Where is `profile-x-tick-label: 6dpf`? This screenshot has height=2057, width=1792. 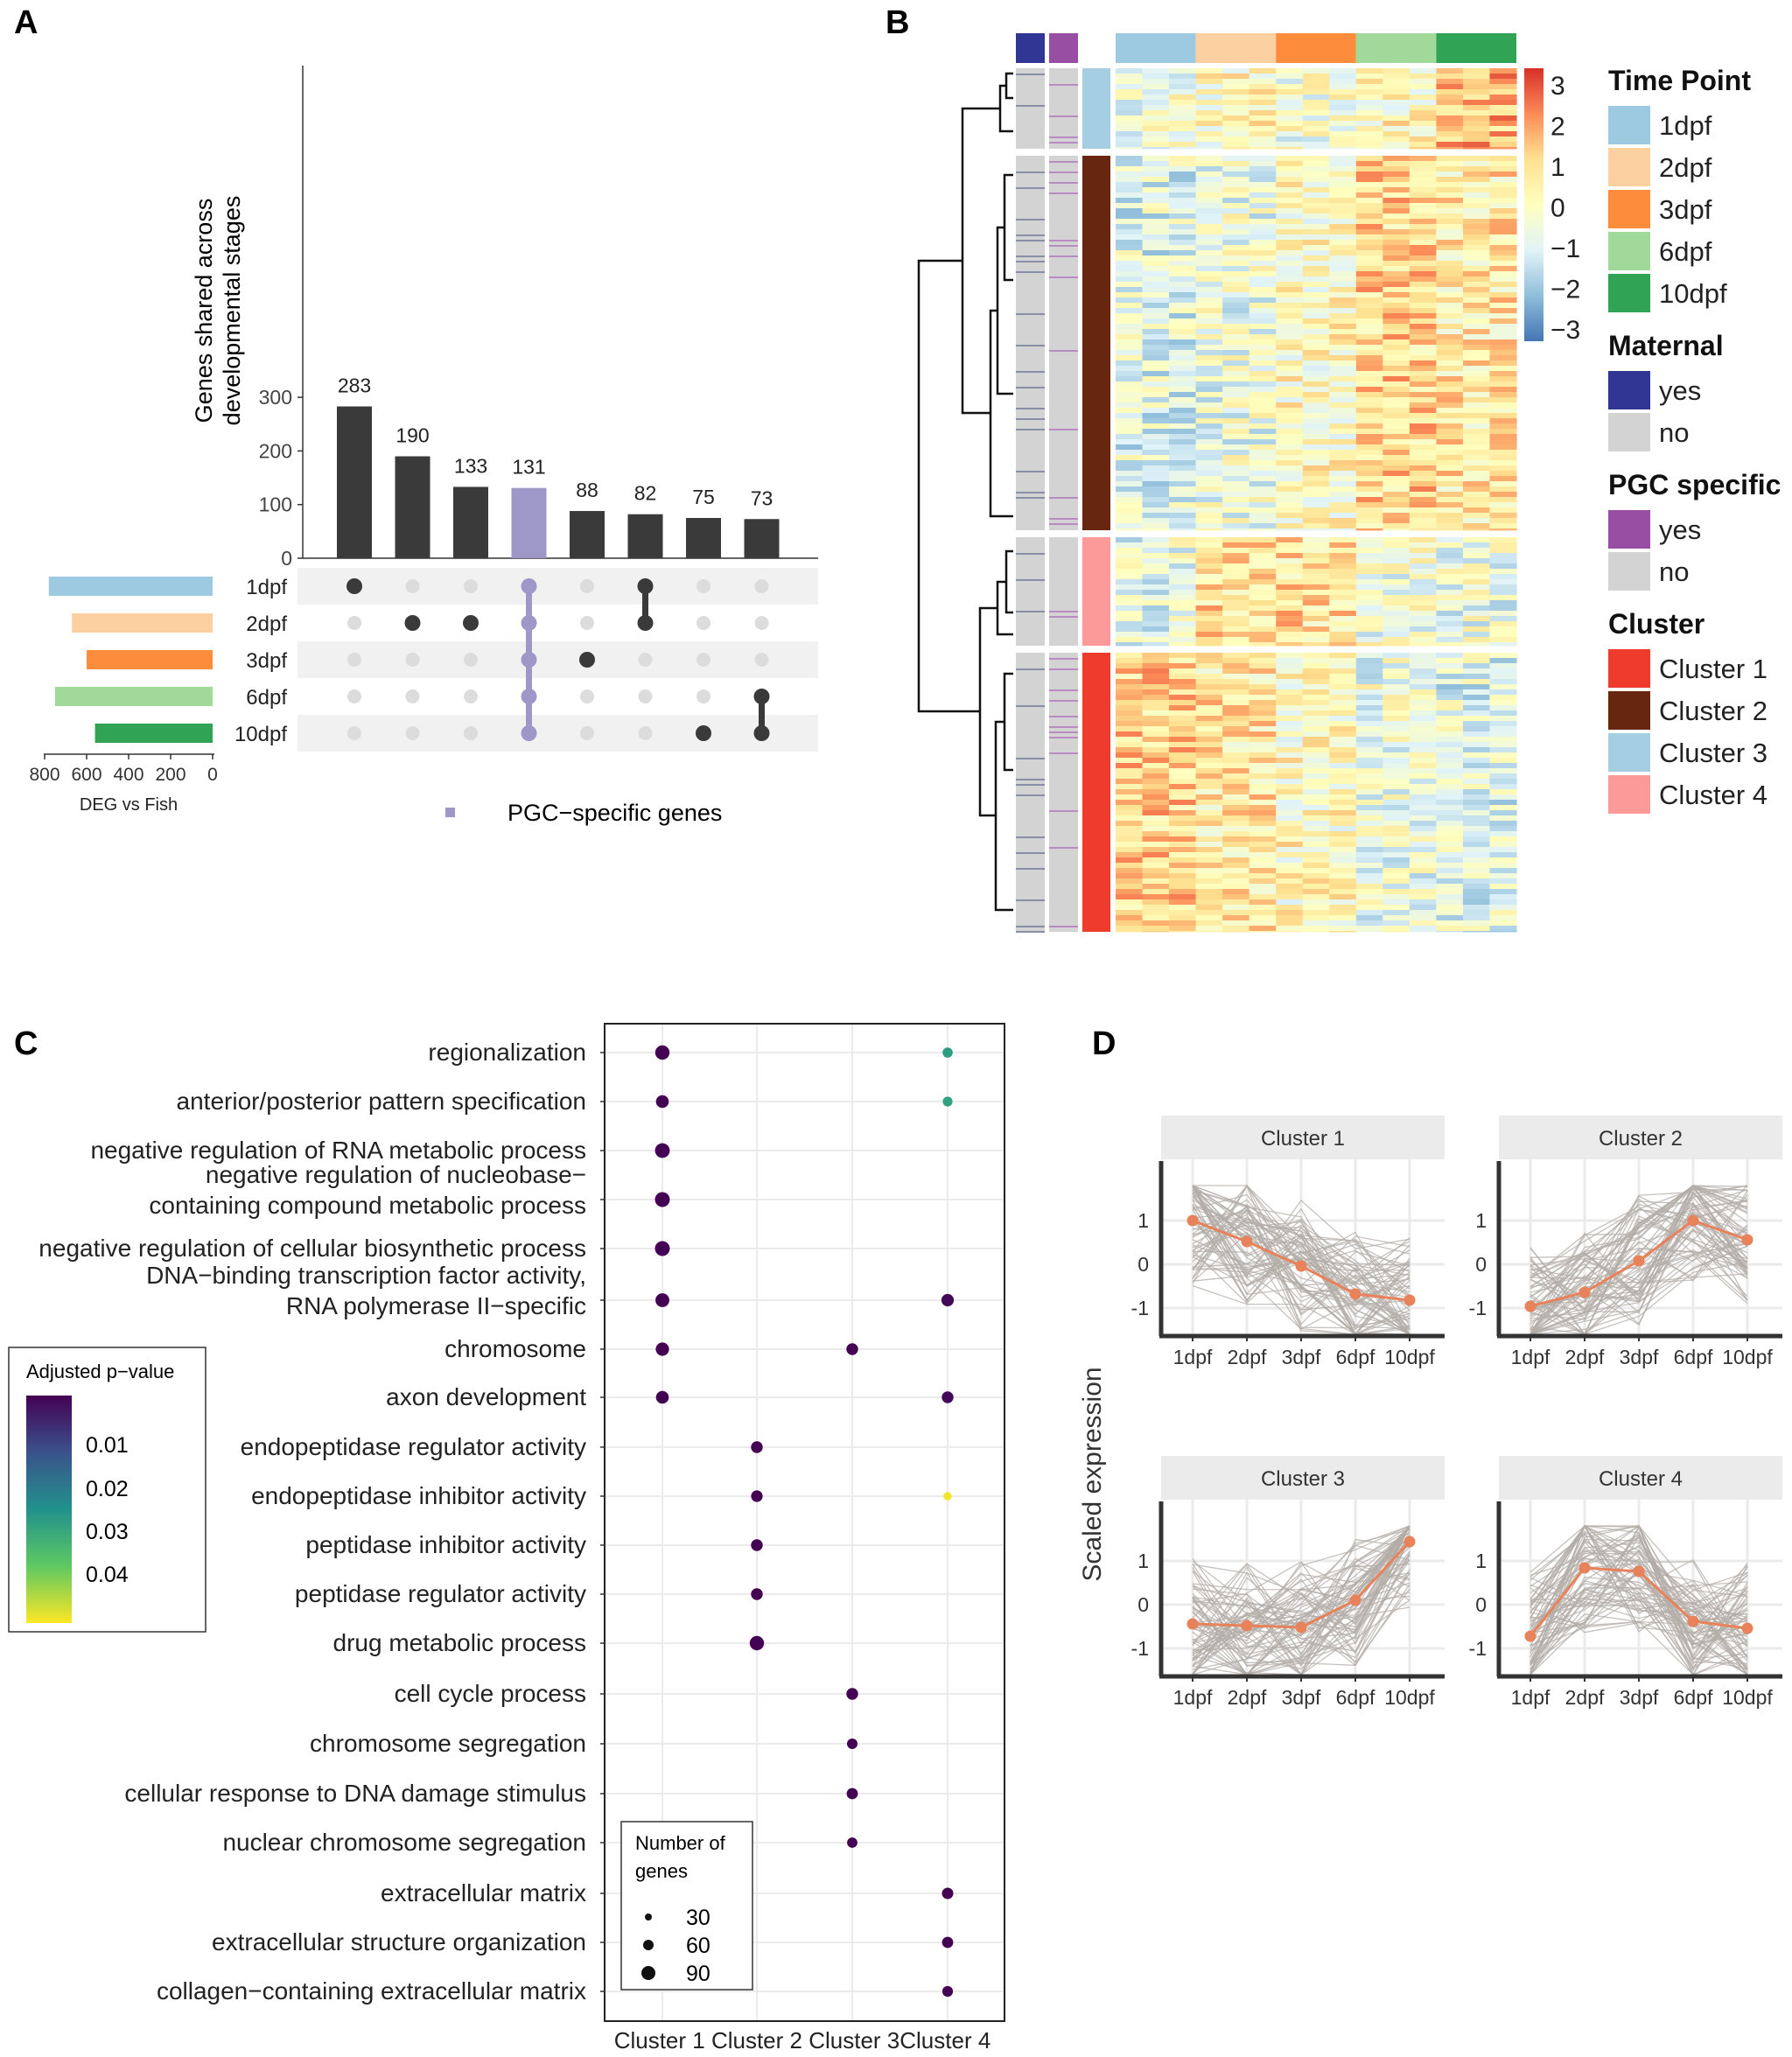
profile-x-tick-label: 6dpf is located at coordinates (1356, 1697).